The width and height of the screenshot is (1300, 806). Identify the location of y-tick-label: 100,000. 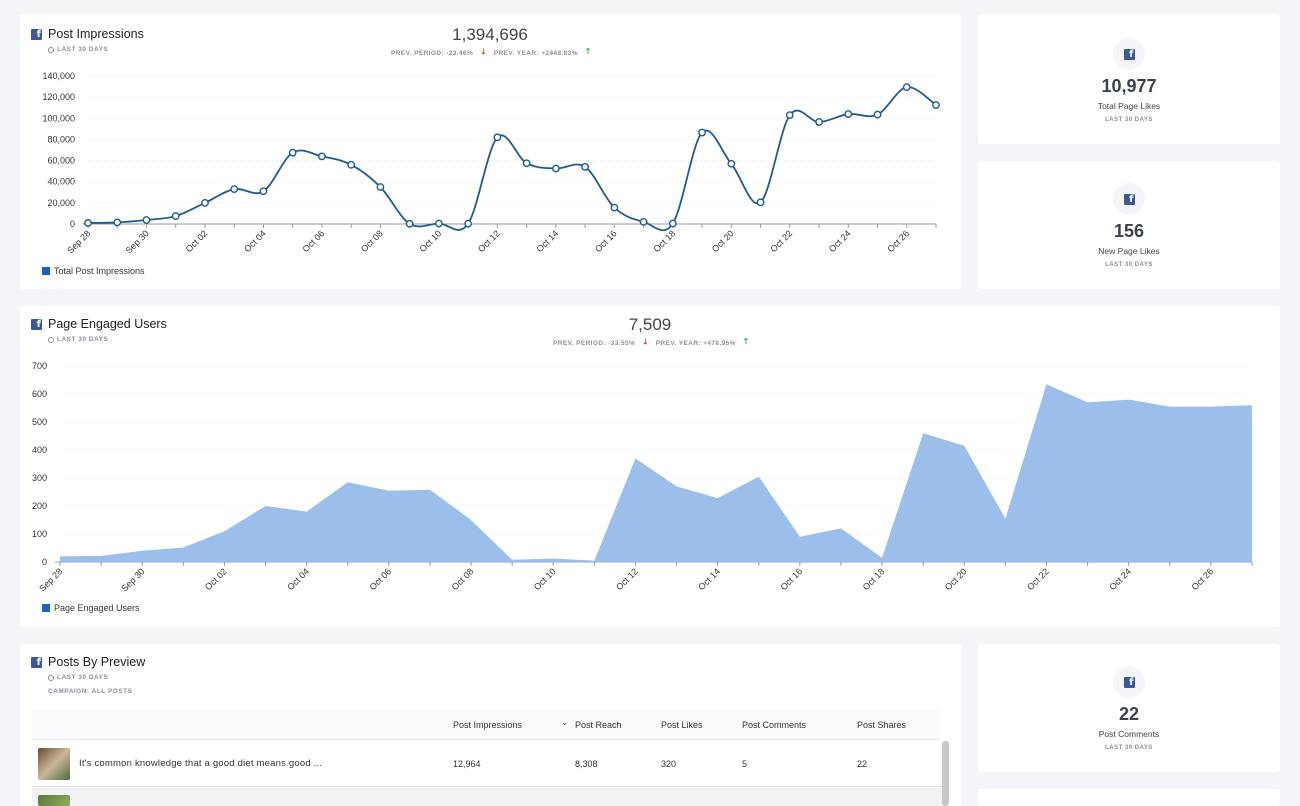
(58, 118).